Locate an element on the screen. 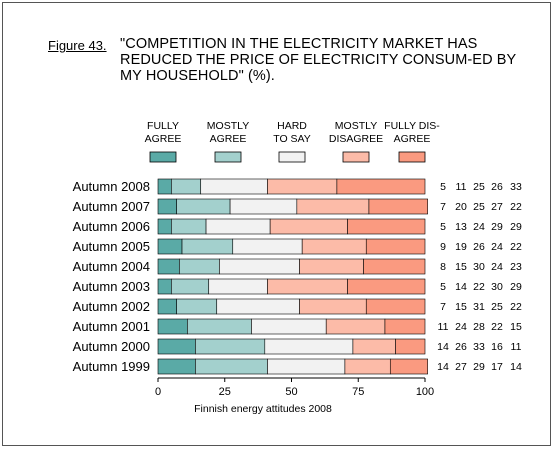 This screenshot has height=450, width=555. value-label: 5 is located at coordinates (443, 287).